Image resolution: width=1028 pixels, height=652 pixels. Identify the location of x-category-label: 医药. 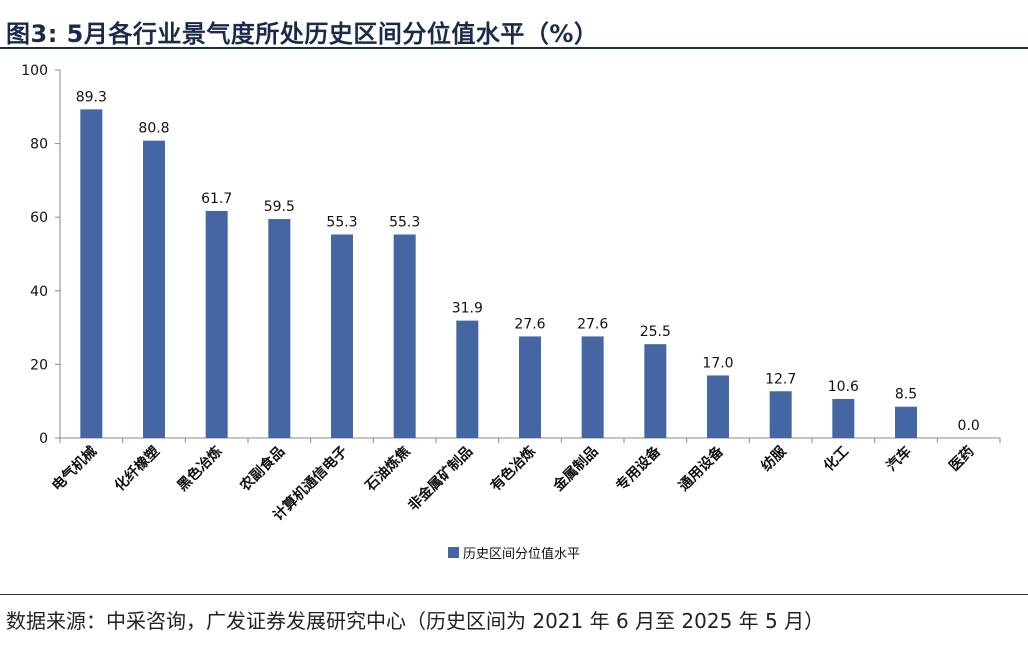
(962, 459).